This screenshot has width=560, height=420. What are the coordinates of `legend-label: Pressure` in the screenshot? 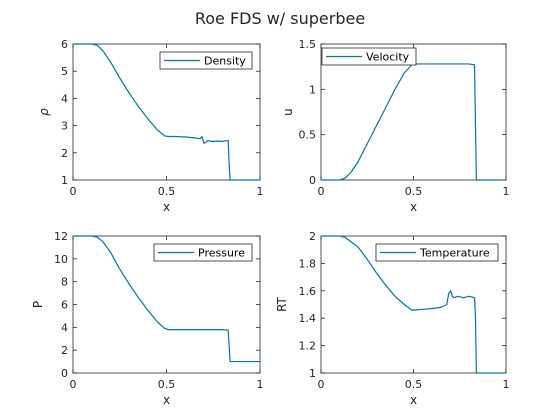 It's located at (221, 253).